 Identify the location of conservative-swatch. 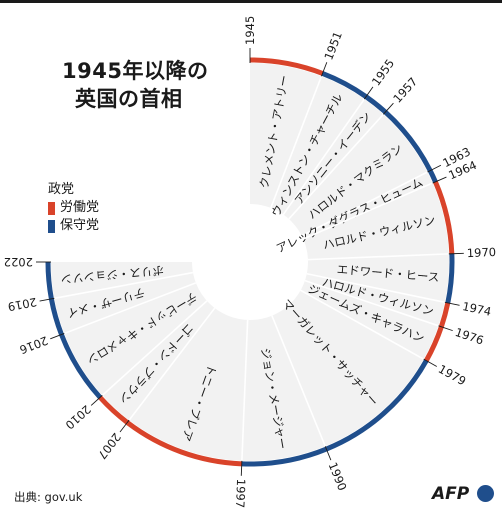
(51, 226).